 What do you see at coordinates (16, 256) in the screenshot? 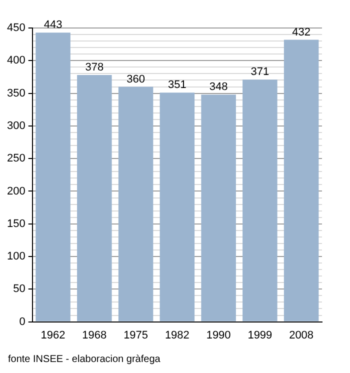
I see `y-tick-label: 100` at bounding box center [16, 256].